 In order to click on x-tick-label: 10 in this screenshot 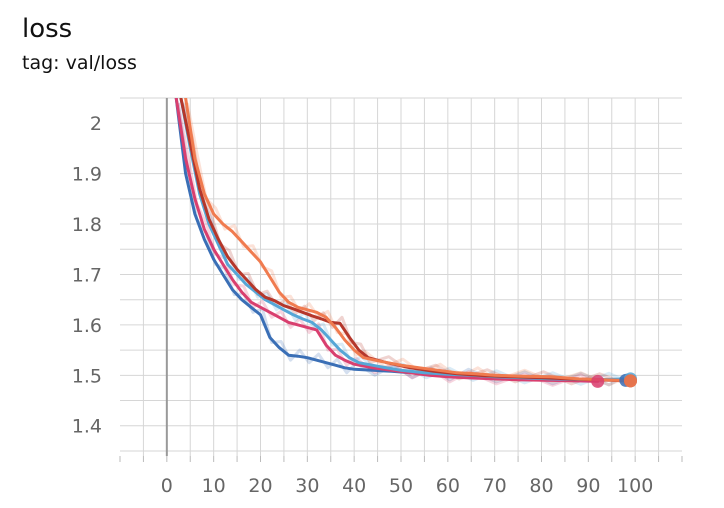, I will do `click(214, 486)`.